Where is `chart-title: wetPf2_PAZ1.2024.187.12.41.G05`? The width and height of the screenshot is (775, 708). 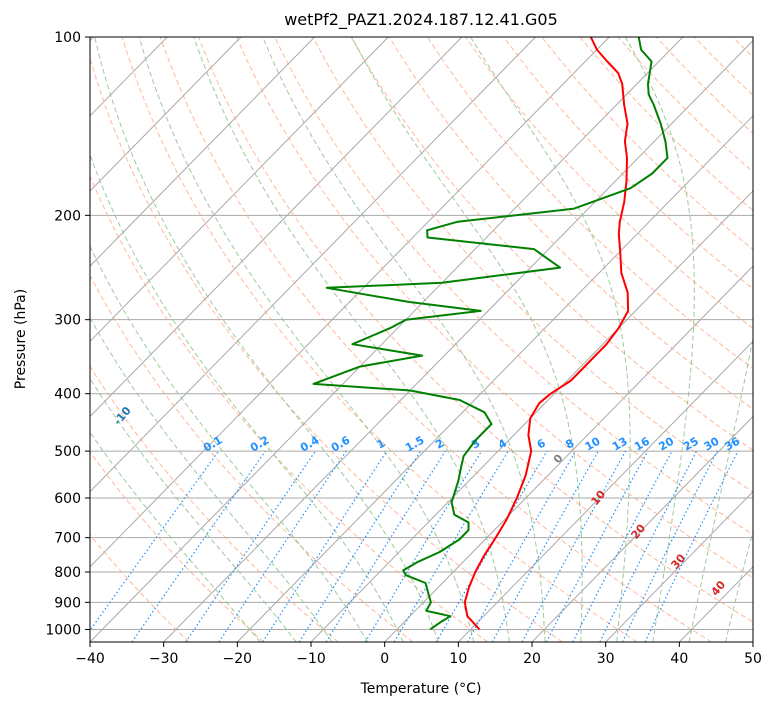 chart-title: wetPf2_PAZ1.2024.187.12.41.G05 is located at coordinates (421, 20).